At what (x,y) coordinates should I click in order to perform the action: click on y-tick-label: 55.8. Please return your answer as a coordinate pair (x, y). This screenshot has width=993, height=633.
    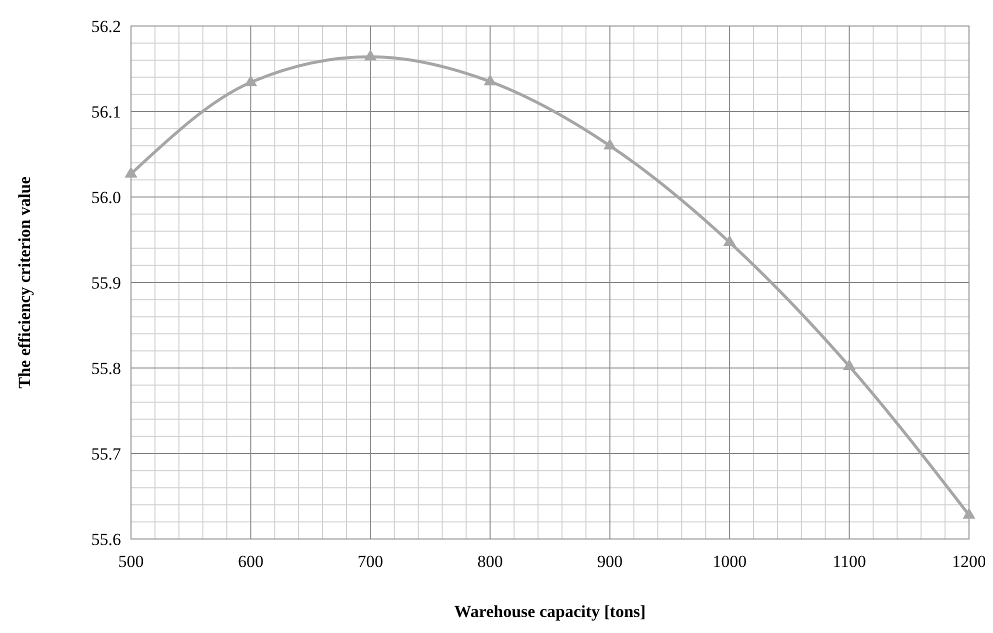
    Looking at the image, I should click on (106, 368).